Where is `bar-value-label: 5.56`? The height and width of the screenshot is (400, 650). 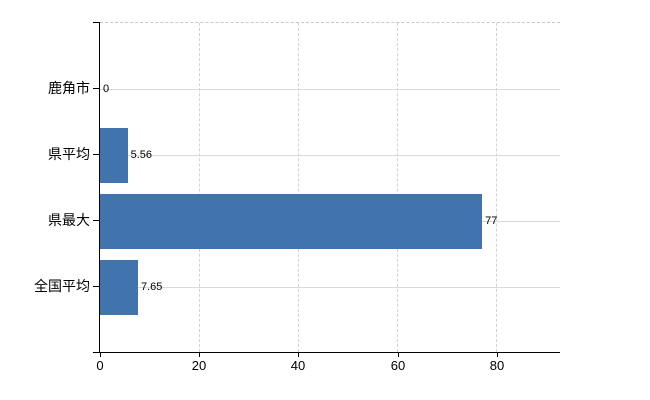
bar-value-label: 5.56 is located at coordinates (141, 155).